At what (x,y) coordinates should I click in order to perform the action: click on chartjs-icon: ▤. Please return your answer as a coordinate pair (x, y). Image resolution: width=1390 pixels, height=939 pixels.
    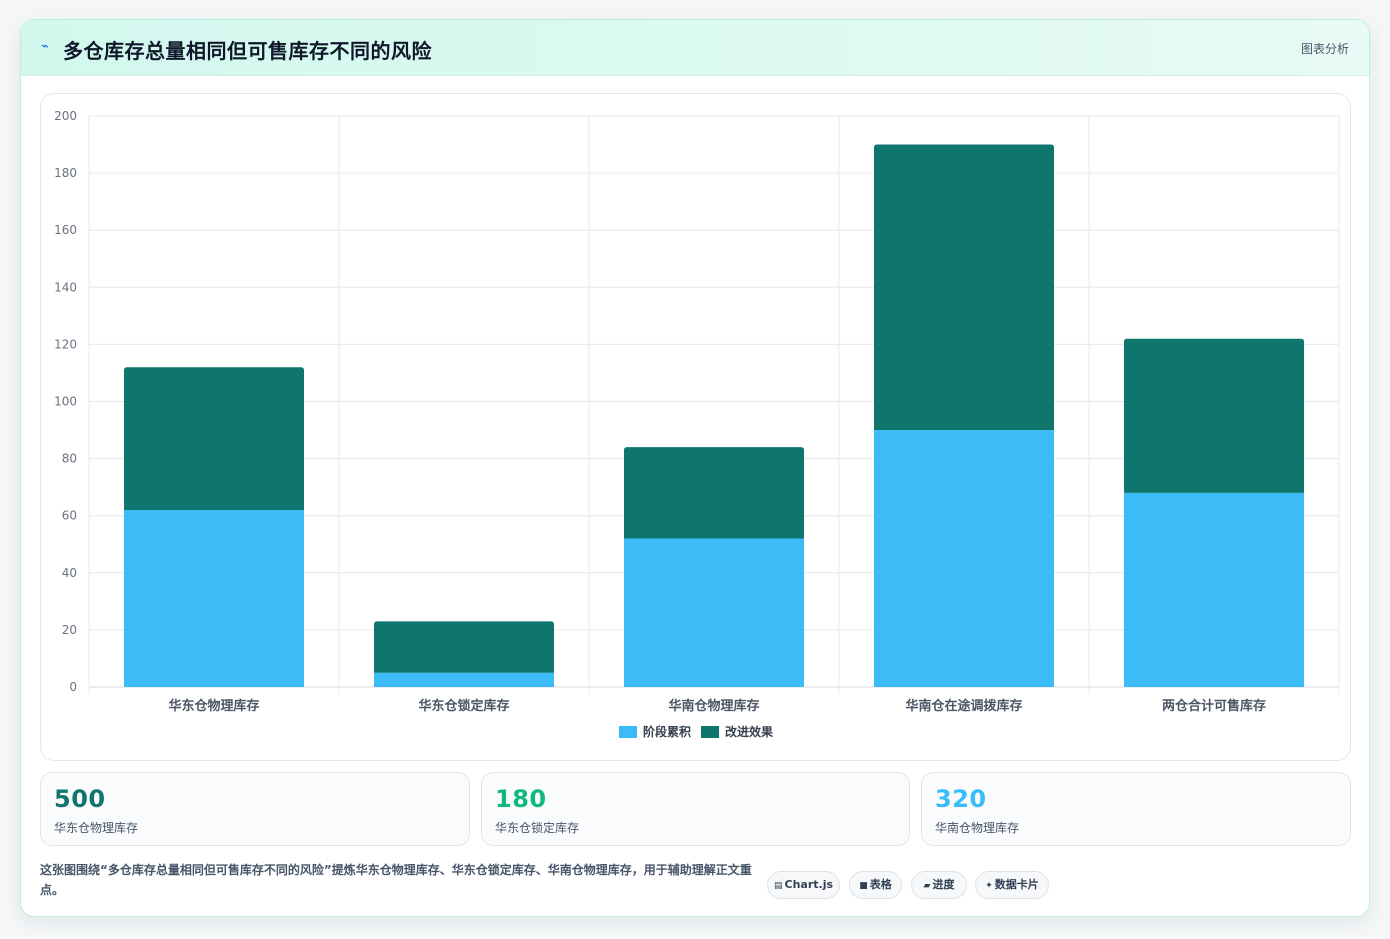
    Looking at the image, I should click on (778, 886).